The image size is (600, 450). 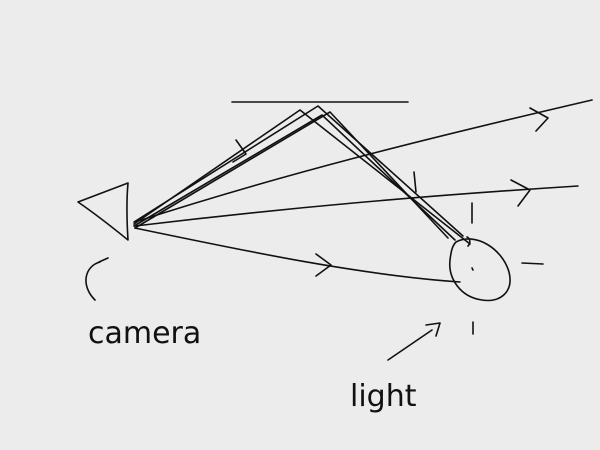 What do you see at coordinates (480, 269) in the screenshot?
I see `light-bulb-icon` at bounding box center [480, 269].